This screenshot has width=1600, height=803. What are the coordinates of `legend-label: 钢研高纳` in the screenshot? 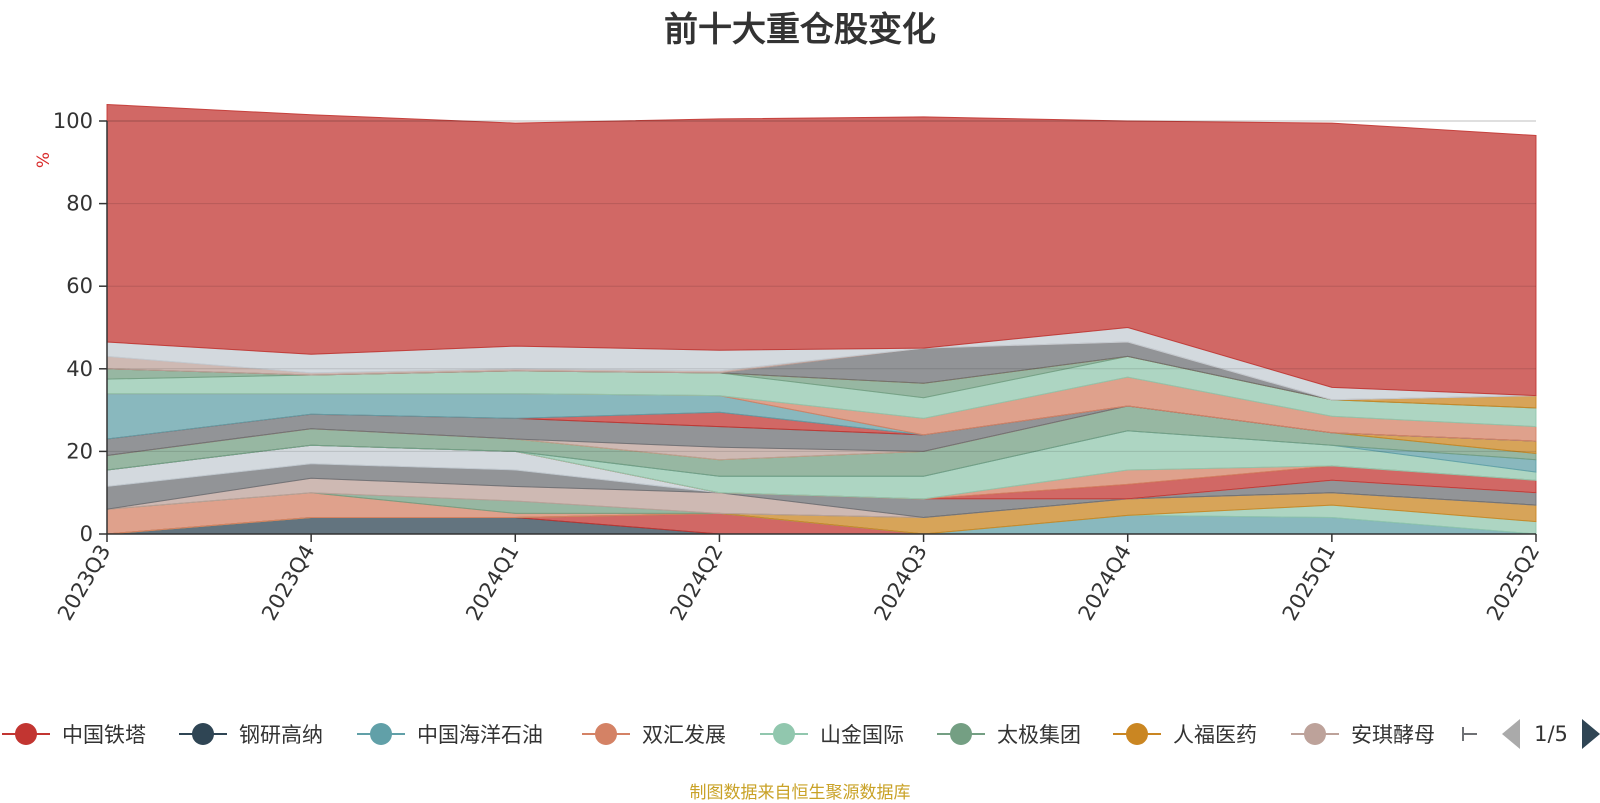 It's located at (281, 735).